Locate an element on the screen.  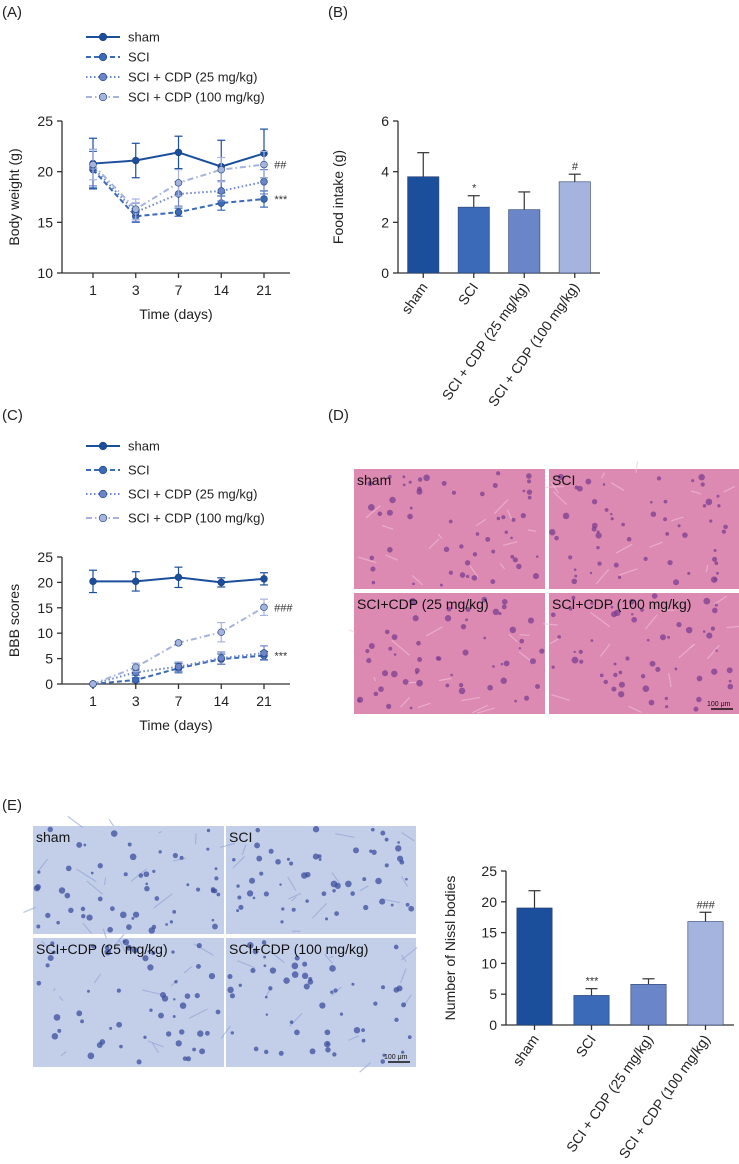
x-tick-label: 14 is located at coordinates (221, 290).